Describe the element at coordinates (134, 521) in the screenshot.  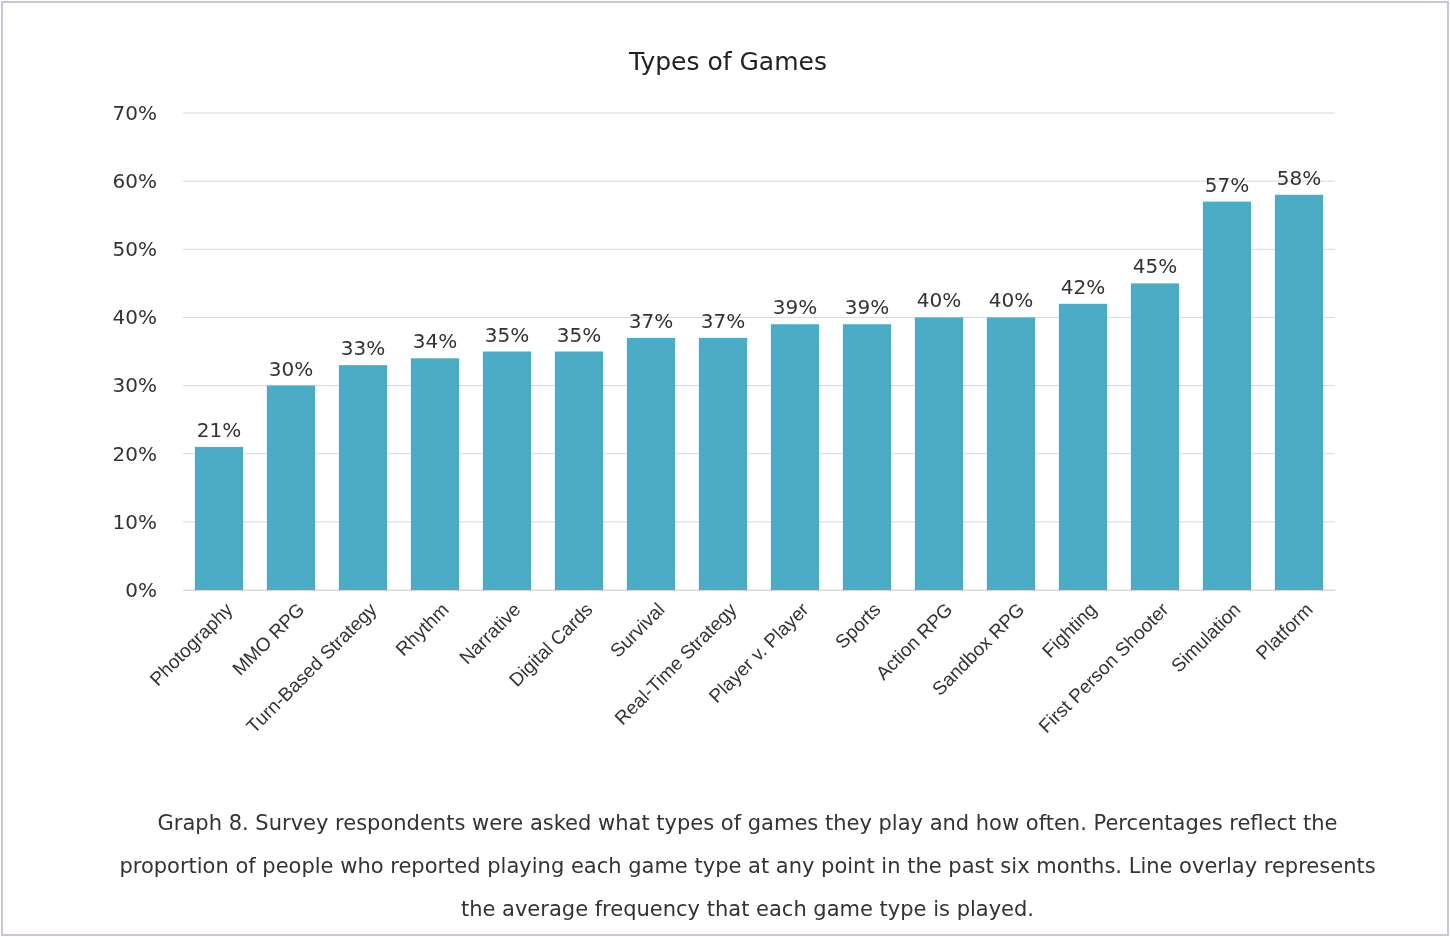
I see `y-tick-label: 10%` at that location.